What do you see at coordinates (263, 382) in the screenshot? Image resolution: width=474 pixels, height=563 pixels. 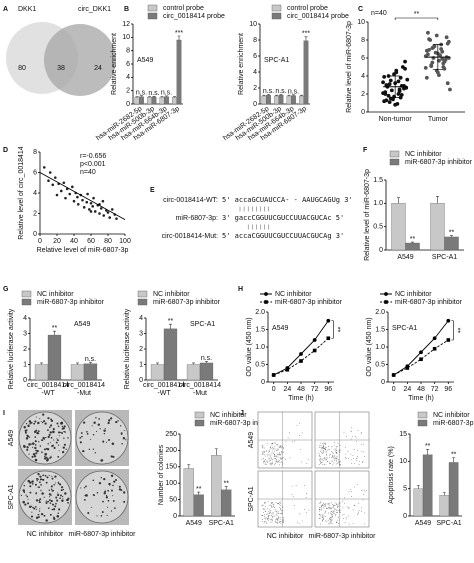 I see `y-tick-label: 0` at bounding box center [263, 382].